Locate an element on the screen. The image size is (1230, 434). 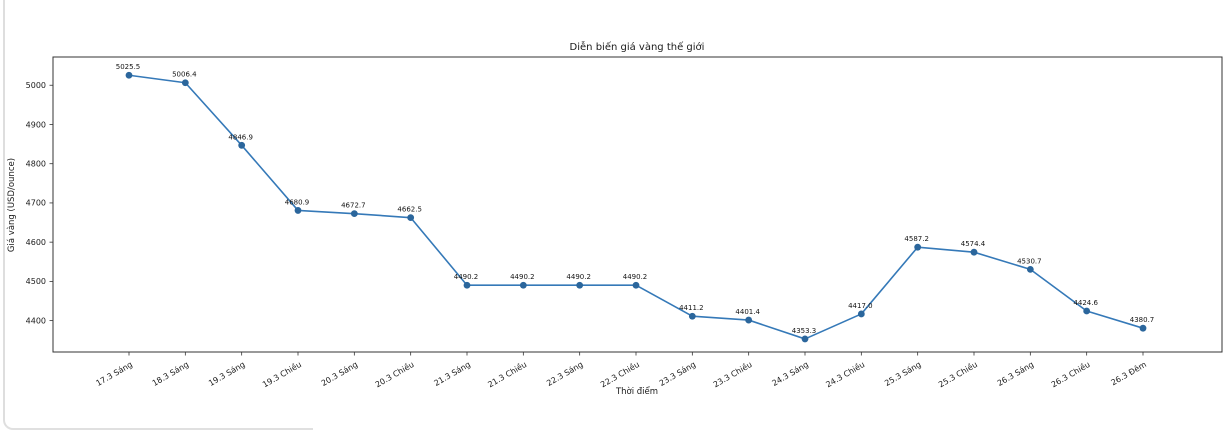
x-tick-label: 17.3 Sáng is located at coordinates (114, 374).